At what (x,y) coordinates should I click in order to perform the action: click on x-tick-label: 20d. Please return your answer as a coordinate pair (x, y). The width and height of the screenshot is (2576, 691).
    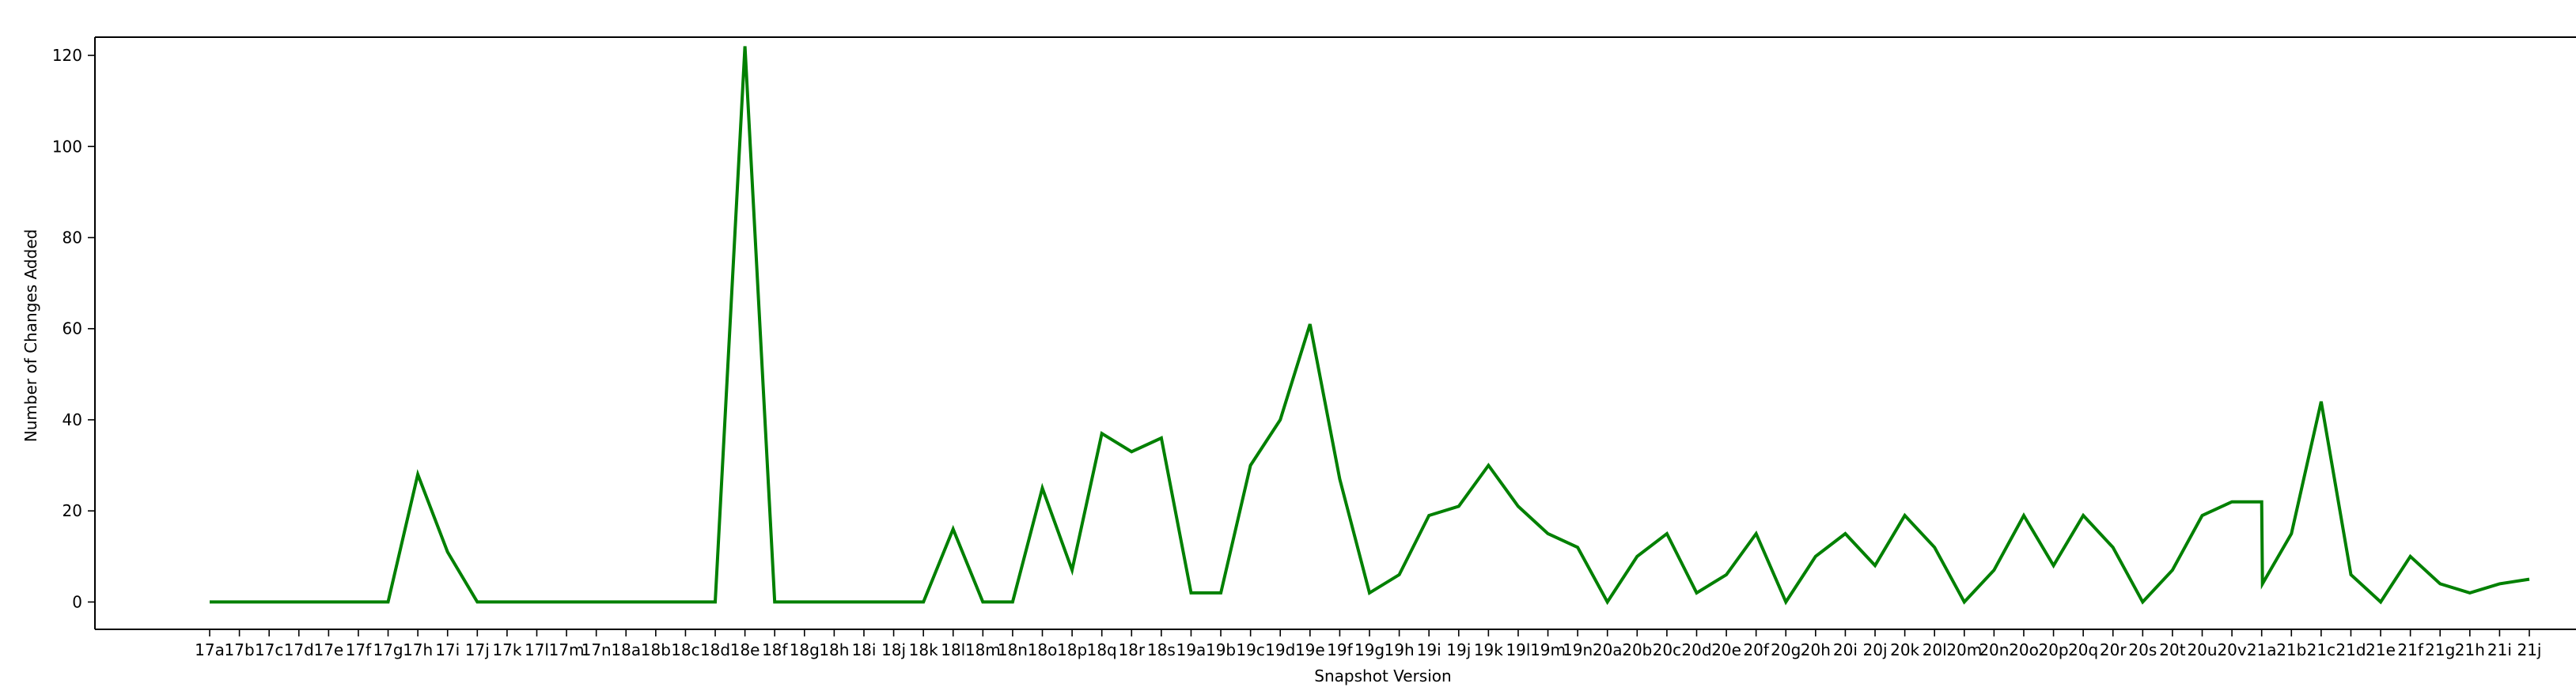
    Looking at the image, I should click on (1696, 649).